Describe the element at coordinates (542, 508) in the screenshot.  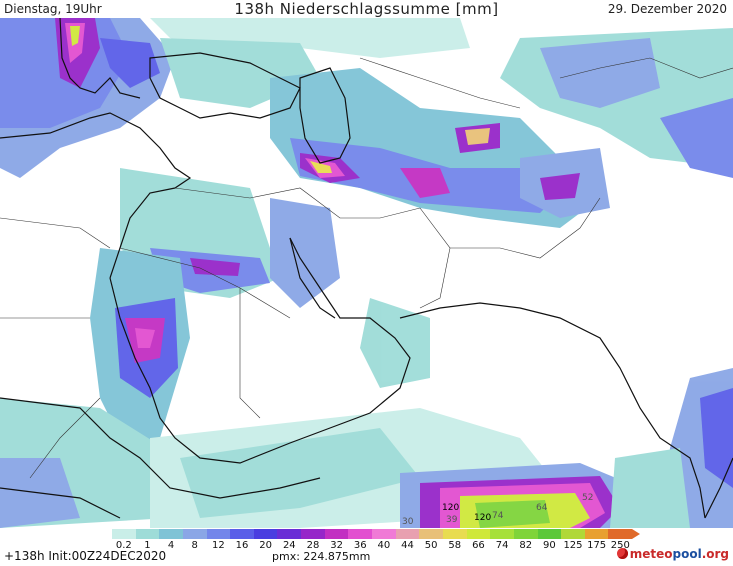
I see `precip-value-label: 64` at that location.